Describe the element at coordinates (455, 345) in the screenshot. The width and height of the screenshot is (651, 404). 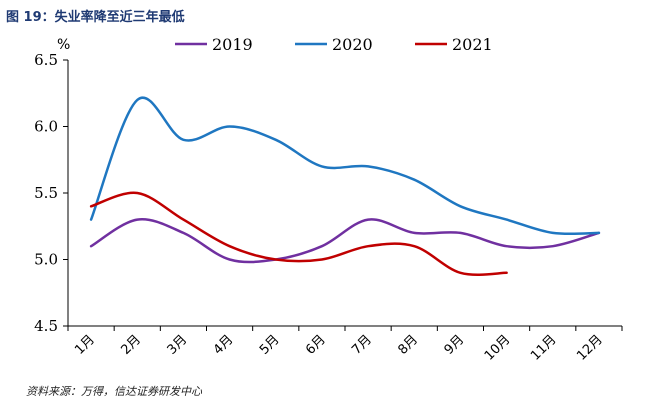
I see `x-tick-label: 9月` at that location.